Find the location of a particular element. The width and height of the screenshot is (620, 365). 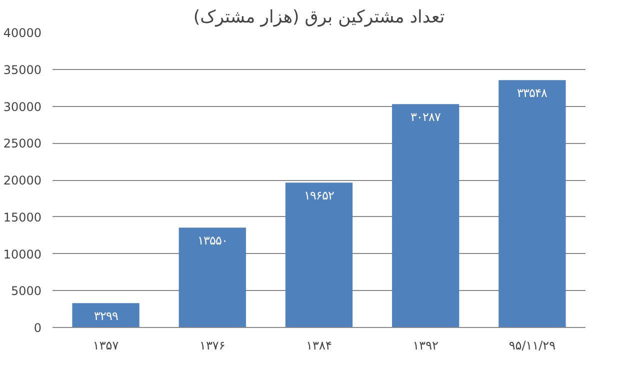

x-tick-label: ۱۳۸۴ is located at coordinates (319, 345).